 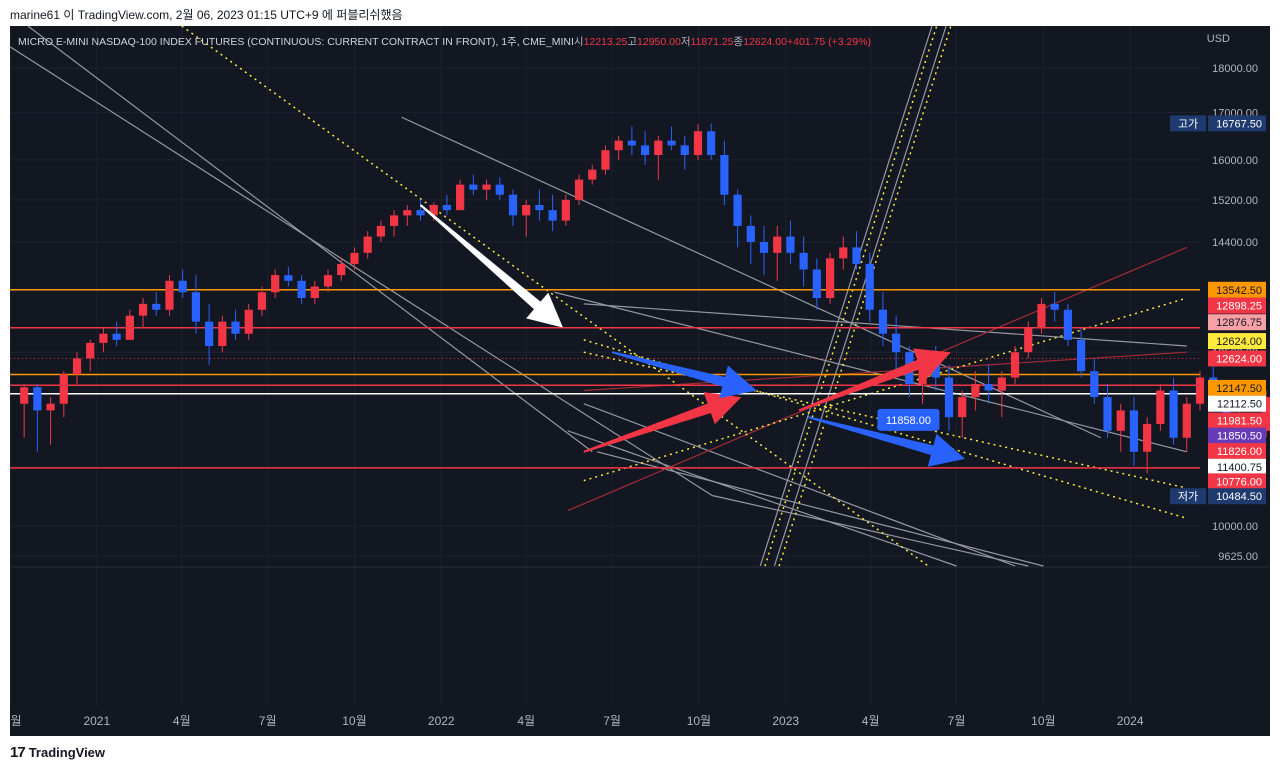 What do you see at coordinates (67, 752) in the screenshot?
I see `footer-brand: TradingView` at bounding box center [67, 752].